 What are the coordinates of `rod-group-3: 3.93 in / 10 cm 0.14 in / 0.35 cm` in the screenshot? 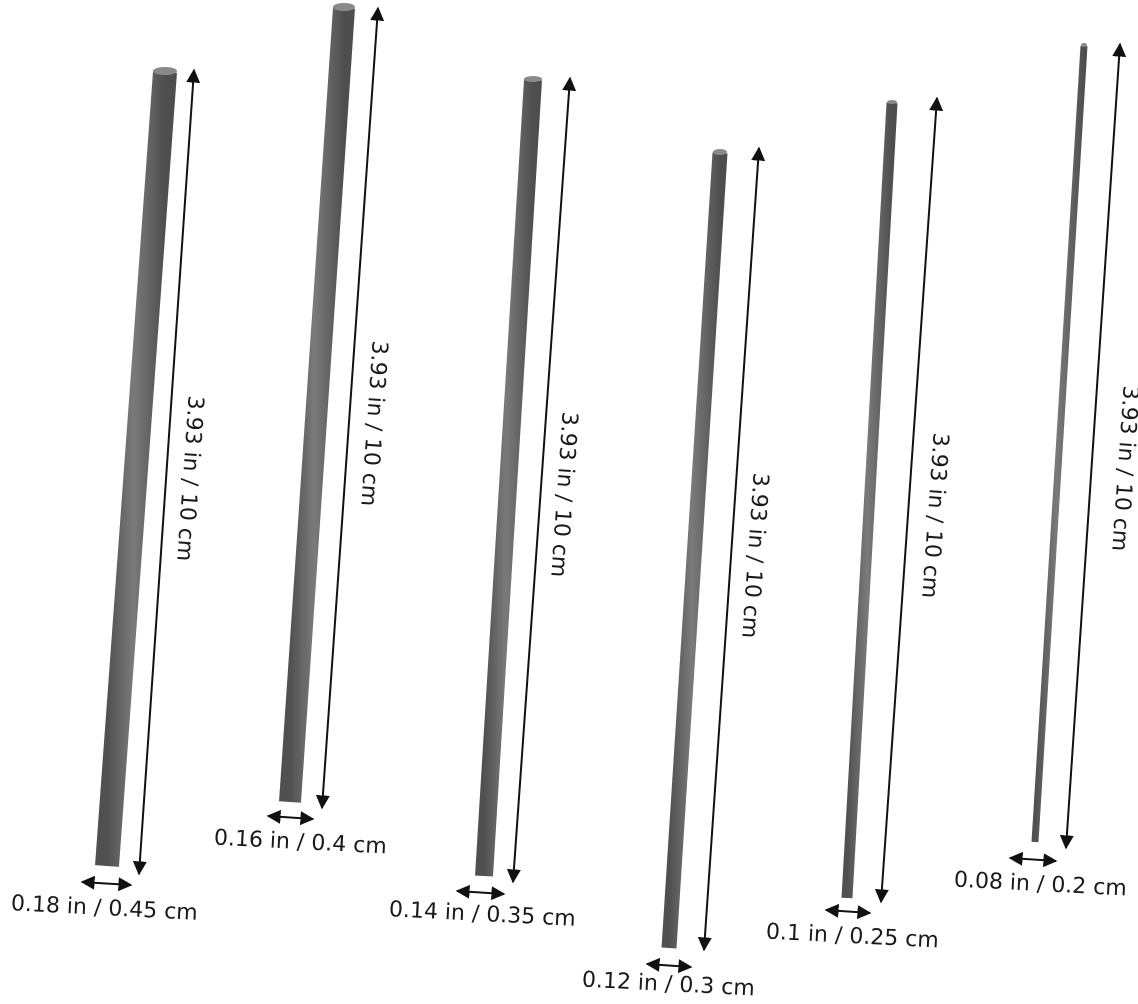 It's located at (485, 504).